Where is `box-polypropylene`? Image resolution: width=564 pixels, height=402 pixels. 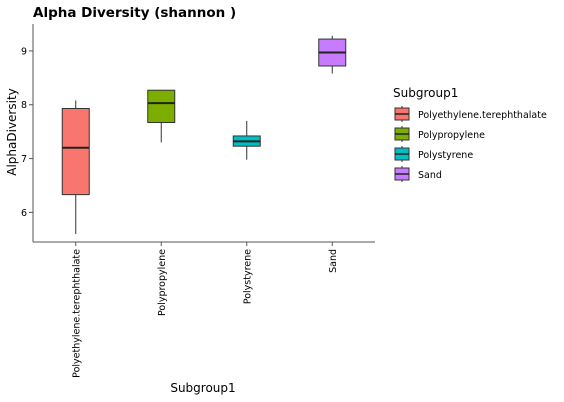
box-polypropylene is located at coordinates (161, 116).